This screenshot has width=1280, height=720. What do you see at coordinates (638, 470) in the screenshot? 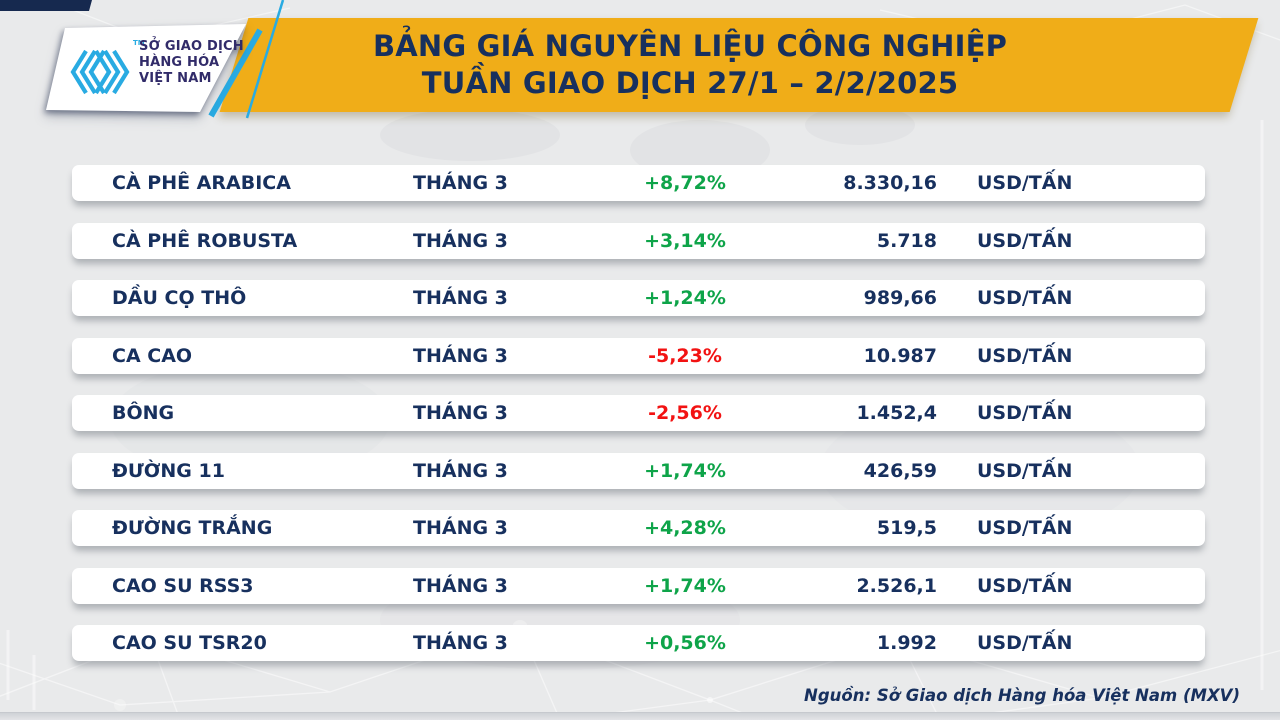
I see `table-row: ĐƯỜNG 11 THÁNG 3 +1,74% 426,59 USD/TẤN` at bounding box center [638, 470].